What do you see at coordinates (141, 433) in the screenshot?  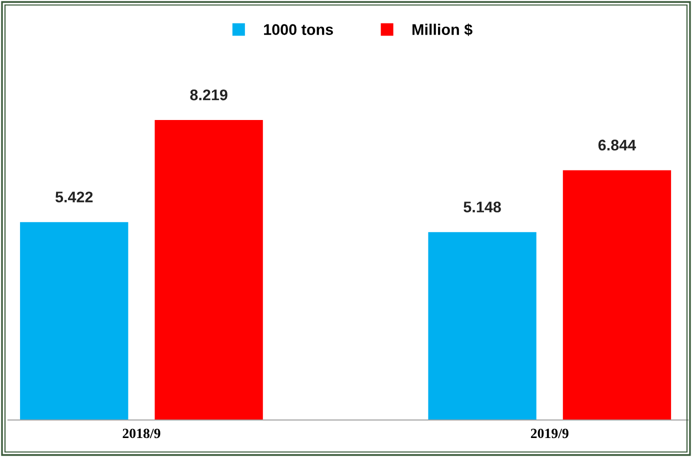 I see `x-tick-label: 2018/9` at bounding box center [141, 433].